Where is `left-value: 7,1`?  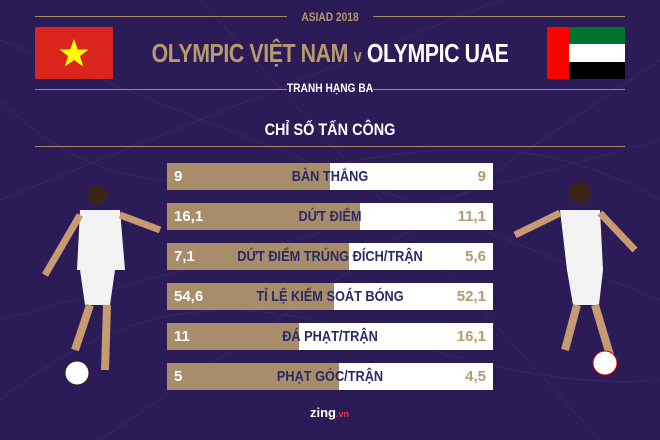
left-value: 7,1 is located at coordinates (184, 256).